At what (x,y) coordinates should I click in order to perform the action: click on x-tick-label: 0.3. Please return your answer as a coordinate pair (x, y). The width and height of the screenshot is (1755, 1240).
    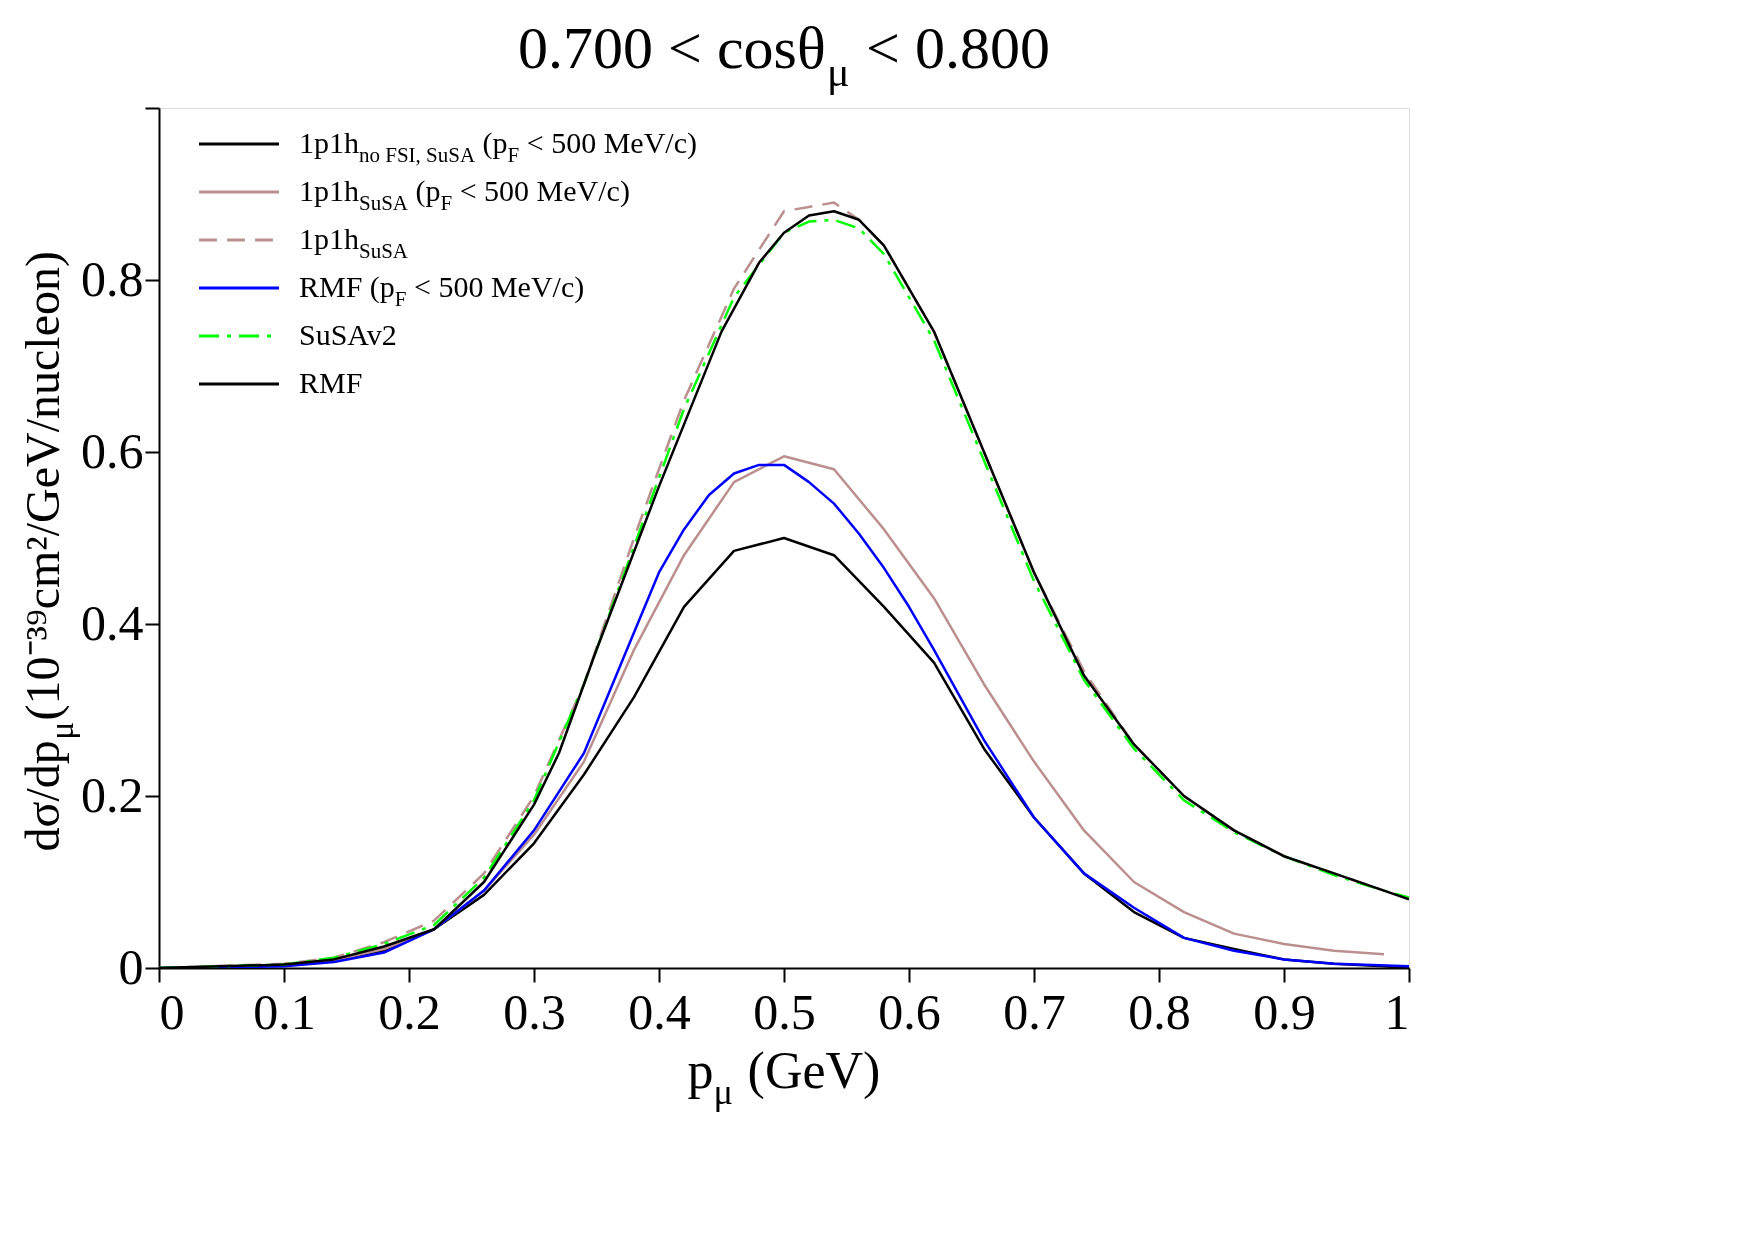
    Looking at the image, I should click on (534, 1011).